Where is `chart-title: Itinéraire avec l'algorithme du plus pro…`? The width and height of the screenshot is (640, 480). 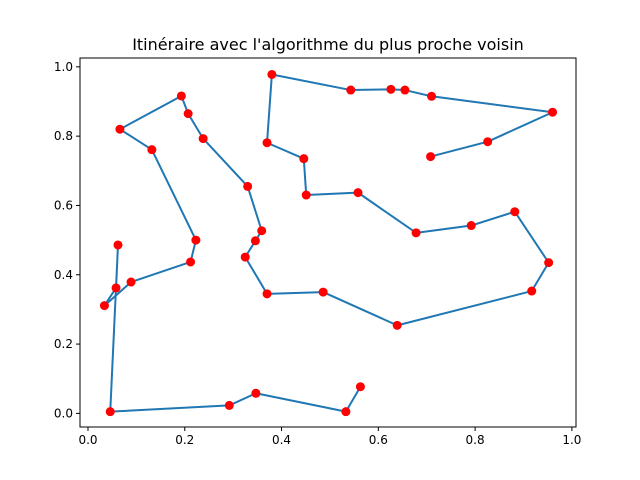 chart-title: Itinéraire avec l'algorithme du plus pro… is located at coordinates (328, 44).